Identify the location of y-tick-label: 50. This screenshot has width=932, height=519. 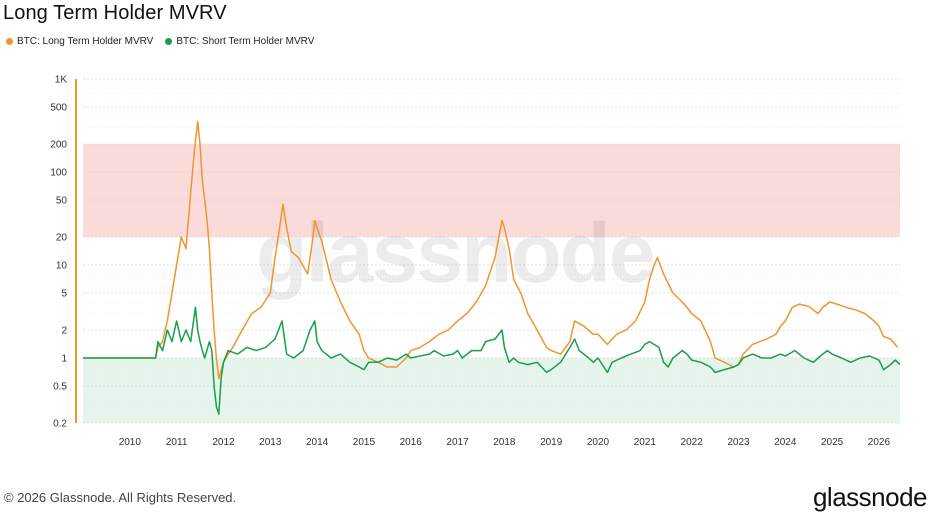
(62, 200).